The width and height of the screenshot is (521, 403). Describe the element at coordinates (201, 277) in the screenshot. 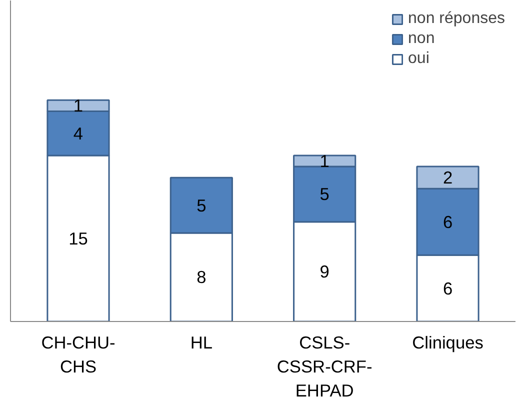

I see `data-label: 8` at that location.